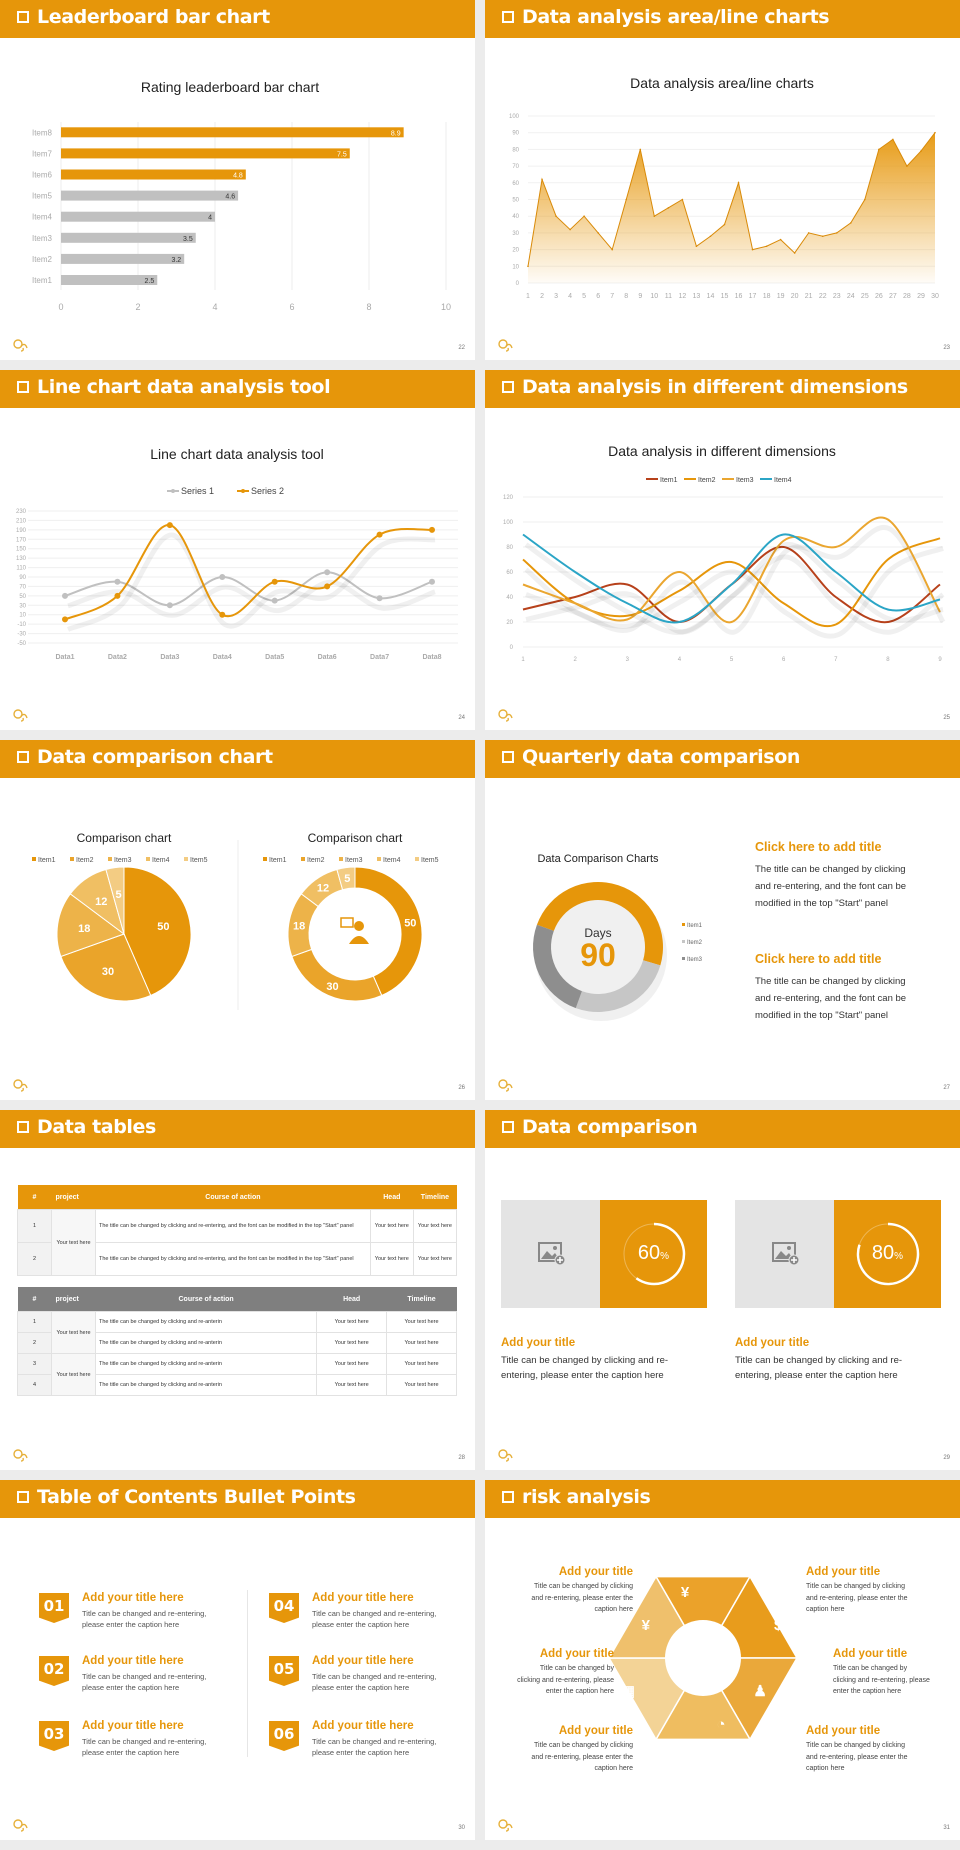 The width and height of the screenshot is (960, 1850). What do you see at coordinates (720, 1724) in the screenshot?
I see `pie-chart-icon: ◔` at bounding box center [720, 1724].